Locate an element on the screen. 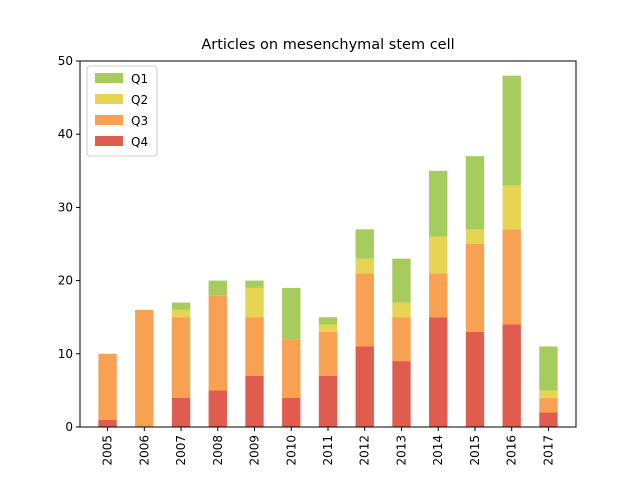 Image resolution: width=640 pixels, height=480 pixels. bar-2017-q3 is located at coordinates (548, 405).